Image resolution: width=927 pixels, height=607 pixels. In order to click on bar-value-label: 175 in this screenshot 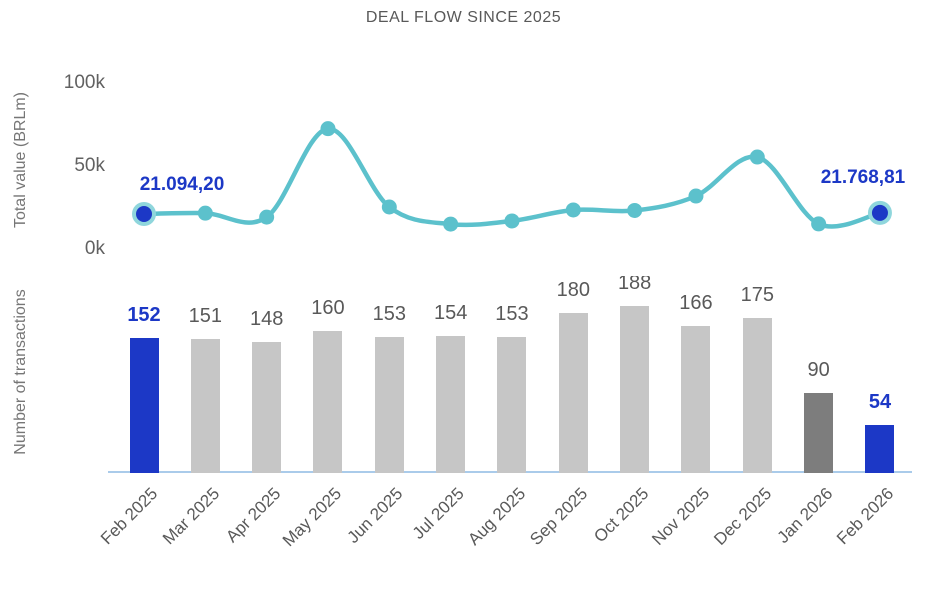, I will do `click(757, 294)`.